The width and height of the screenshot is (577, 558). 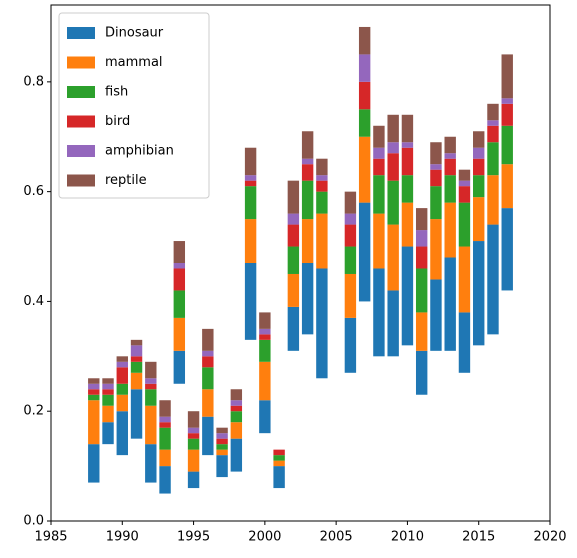 I want to click on legend-label: reptile, so click(x=126, y=180).